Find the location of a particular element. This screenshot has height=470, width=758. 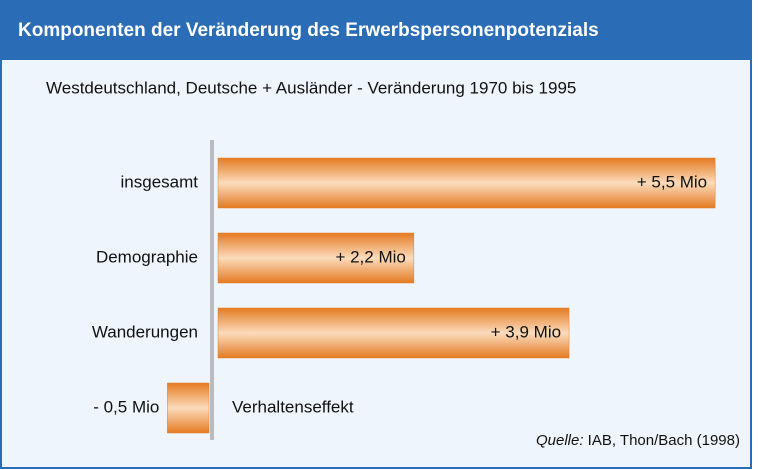

source-label: Quelle: is located at coordinates (560, 440).